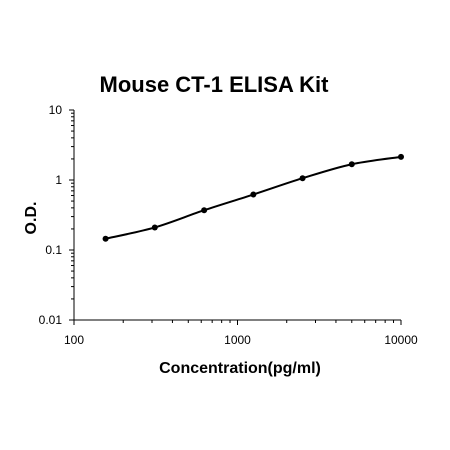 The height and width of the screenshot is (450, 450). Describe the element at coordinates (401, 340) in the screenshot. I see `x-tick-label: 10000` at that location.